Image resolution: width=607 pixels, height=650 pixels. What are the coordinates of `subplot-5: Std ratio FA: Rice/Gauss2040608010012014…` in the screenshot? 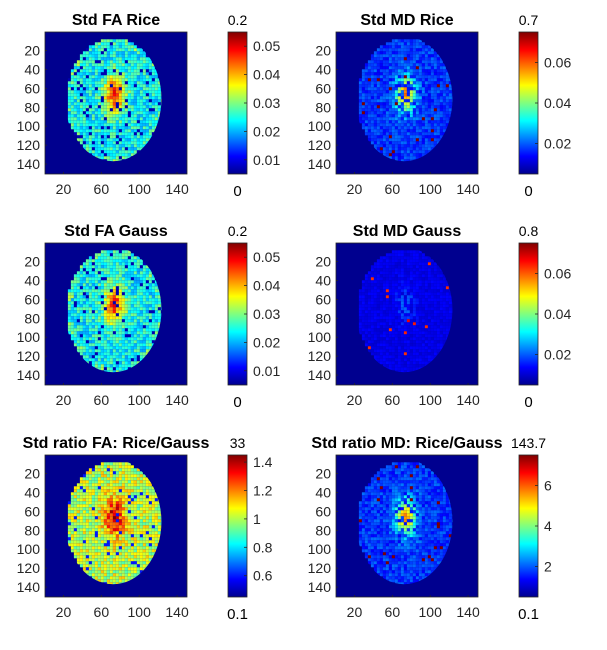 It's located at (145, 529).